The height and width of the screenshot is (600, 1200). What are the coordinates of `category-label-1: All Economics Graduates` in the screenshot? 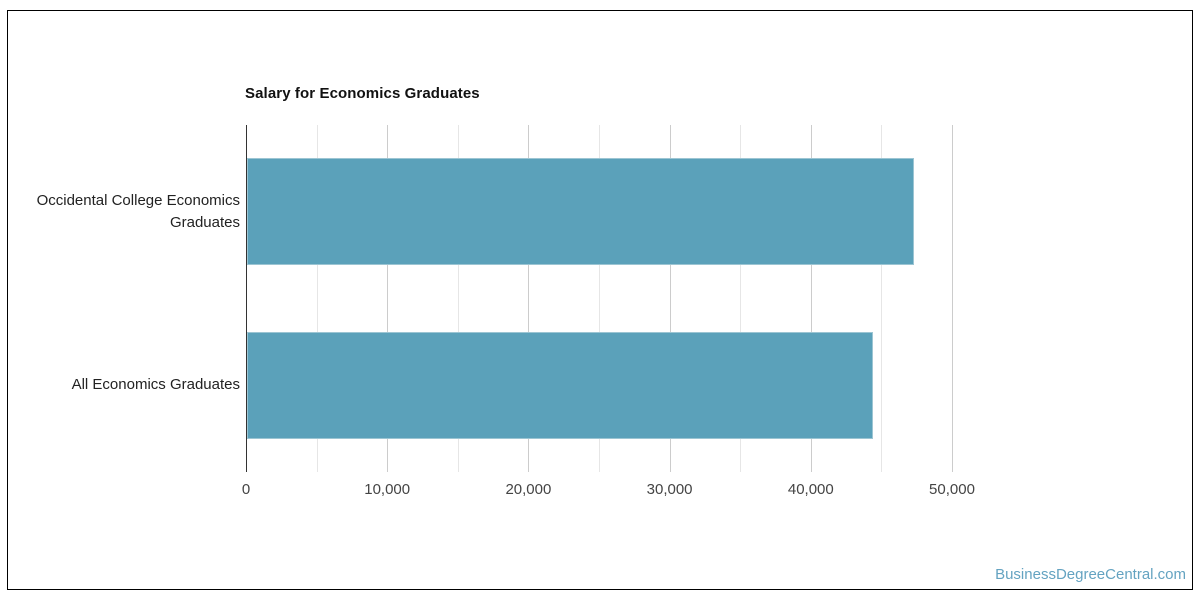 It's located at (155, 385).